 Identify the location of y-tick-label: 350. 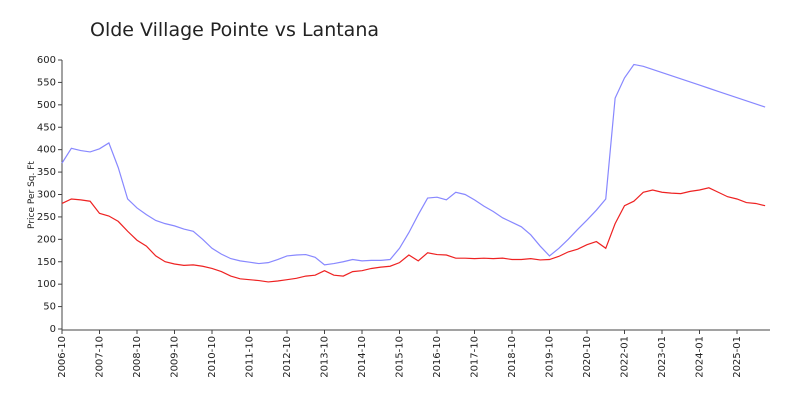
(46, 172).